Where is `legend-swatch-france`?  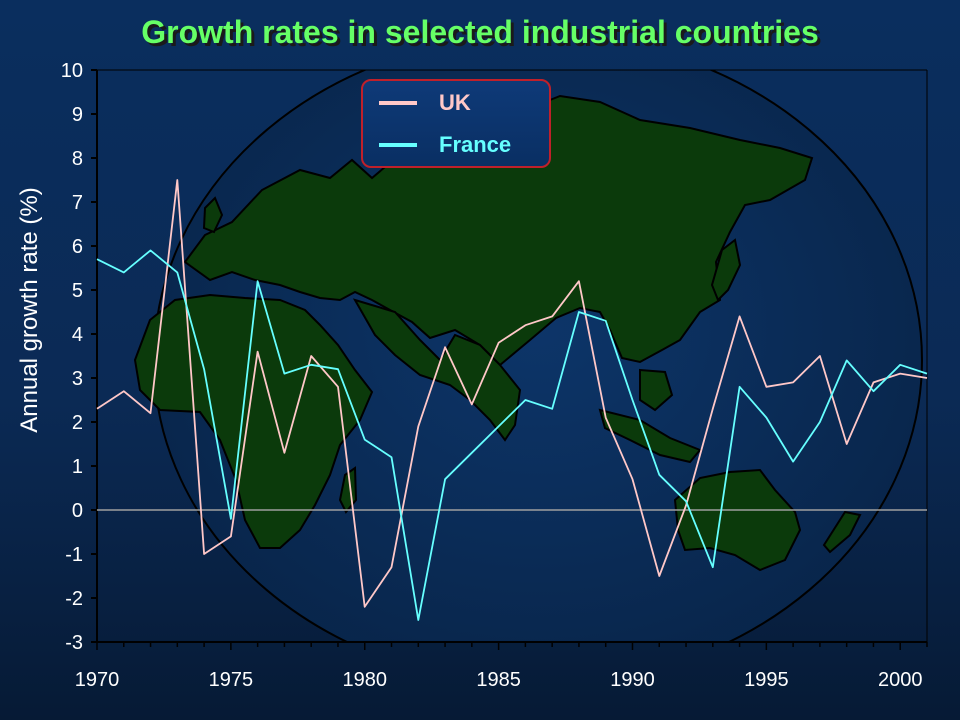 legend-swatch-france is located at coordinates (398, 145).